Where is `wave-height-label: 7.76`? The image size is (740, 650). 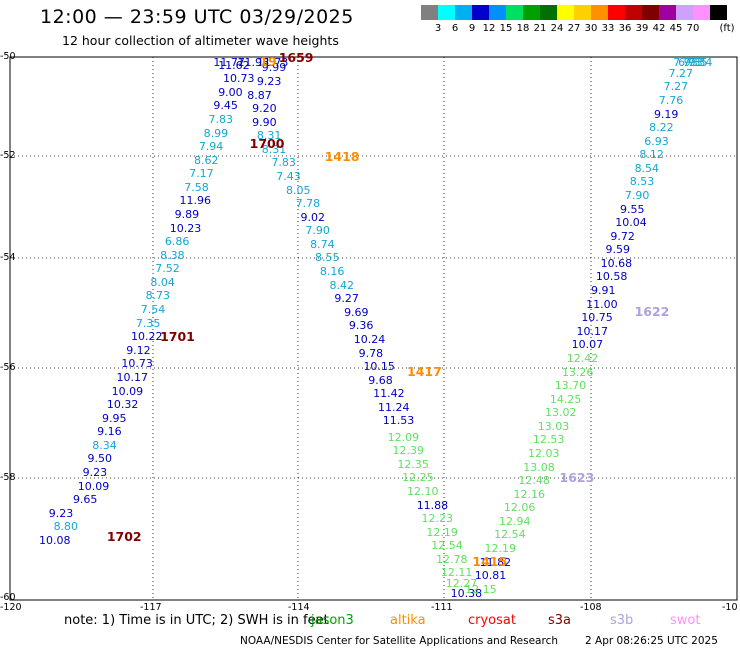 wave-height-label: 7.76 is located at coordinates (671, 100).